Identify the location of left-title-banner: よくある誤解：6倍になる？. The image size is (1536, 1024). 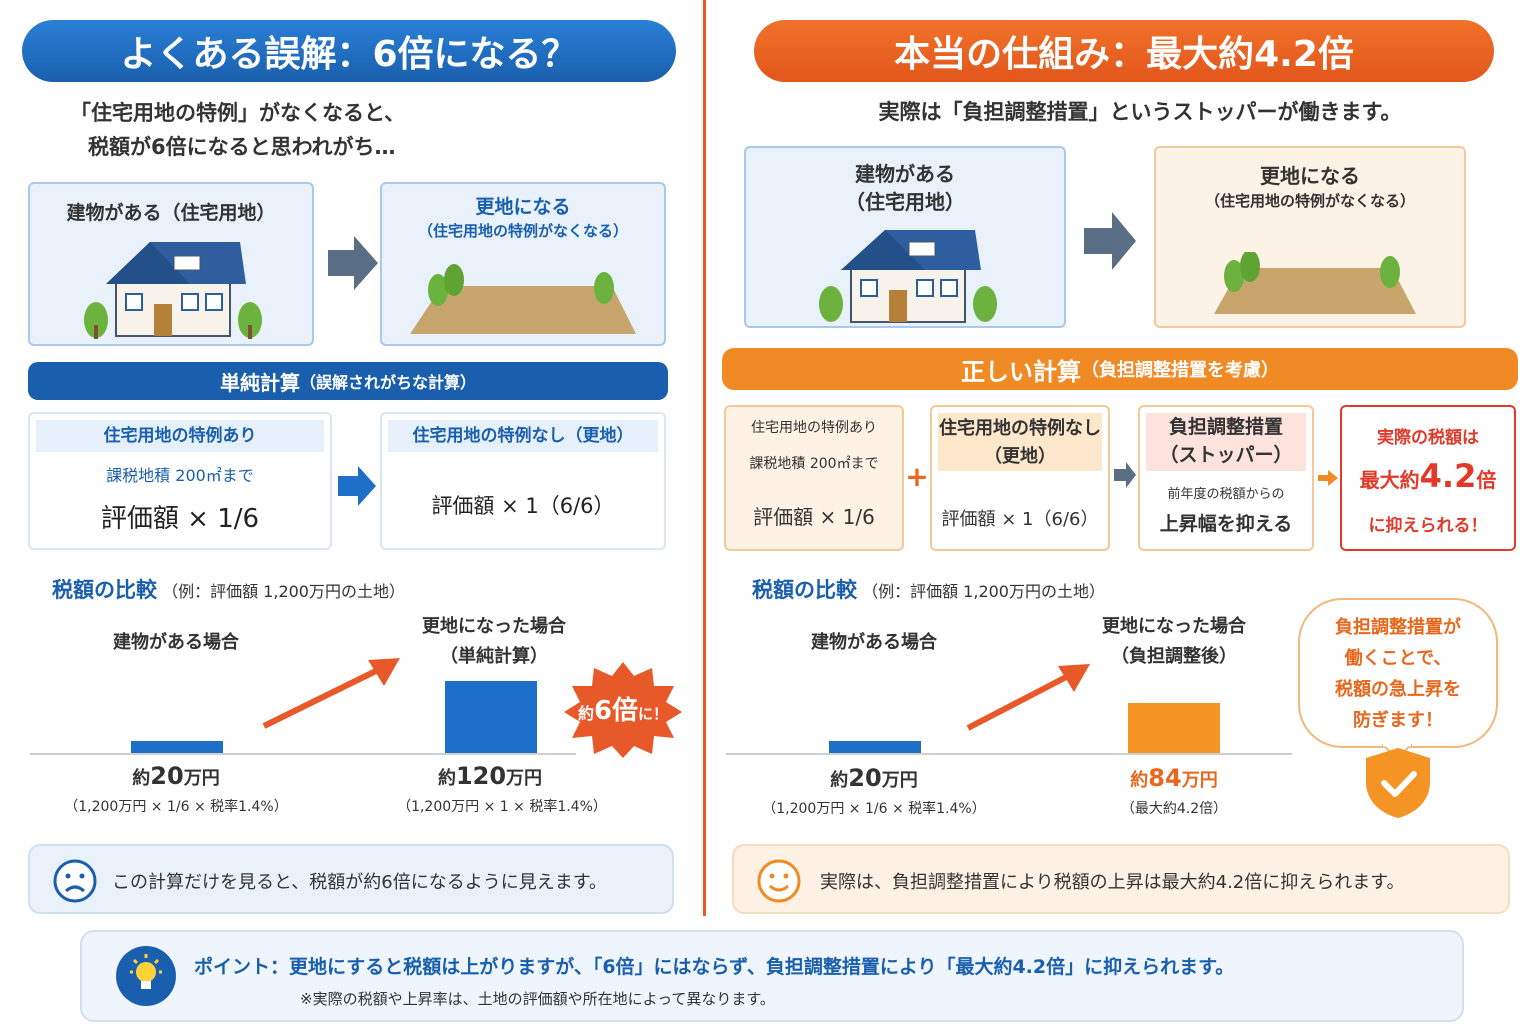
(349, 51).